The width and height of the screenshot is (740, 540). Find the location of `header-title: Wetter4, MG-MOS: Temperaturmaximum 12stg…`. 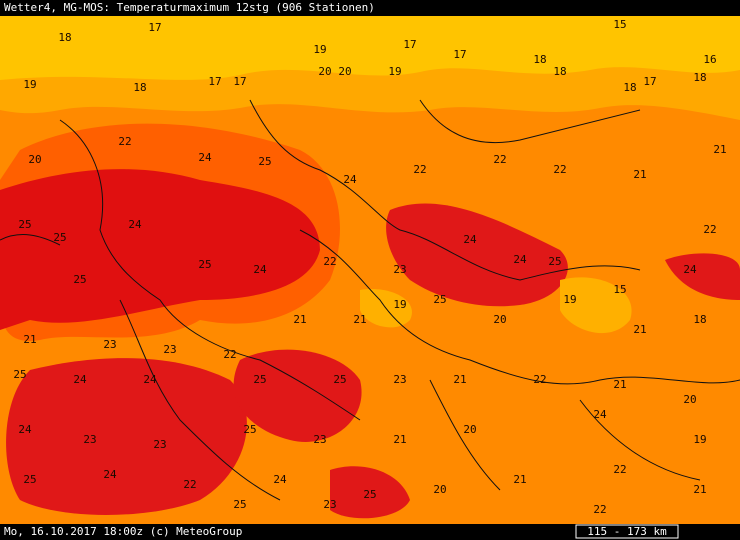

header-title: Wetter4, MG-MOS: Temperaturmaximum 12stg… is located at coordinates (189, 7).